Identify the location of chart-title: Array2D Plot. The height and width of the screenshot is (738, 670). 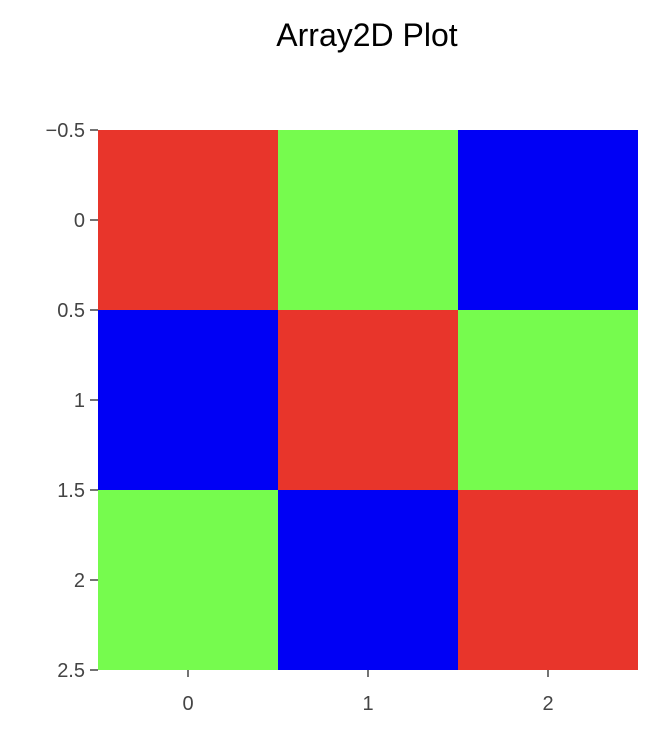
(367, 35).